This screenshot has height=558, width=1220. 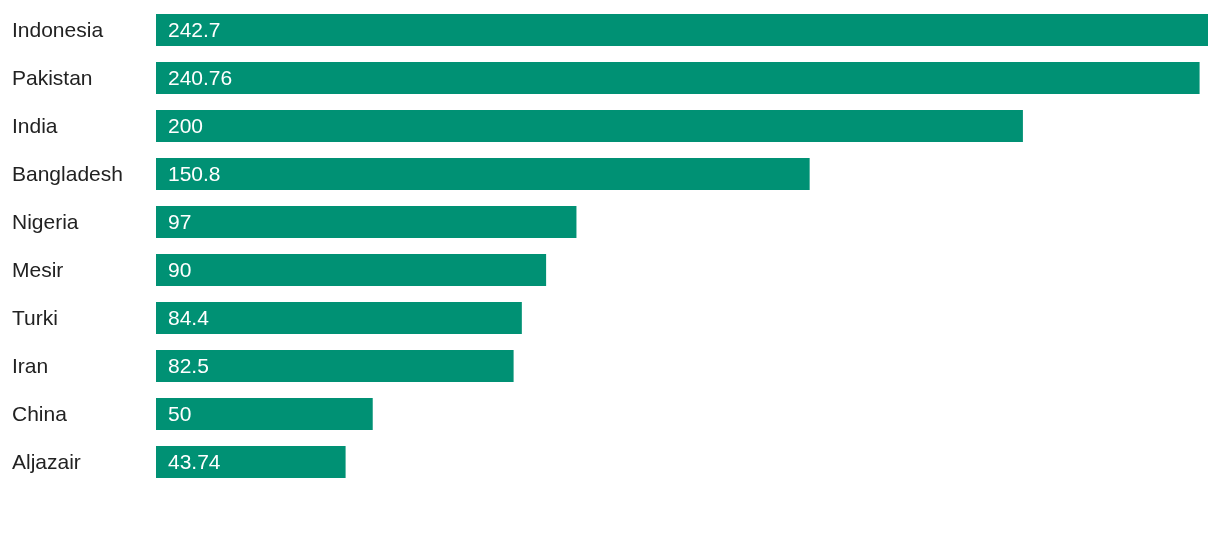 What do you see at coordinates (30, 365) in the screenshot?
I see `y-tick-label: Iran` at bounding box center [30, 365].